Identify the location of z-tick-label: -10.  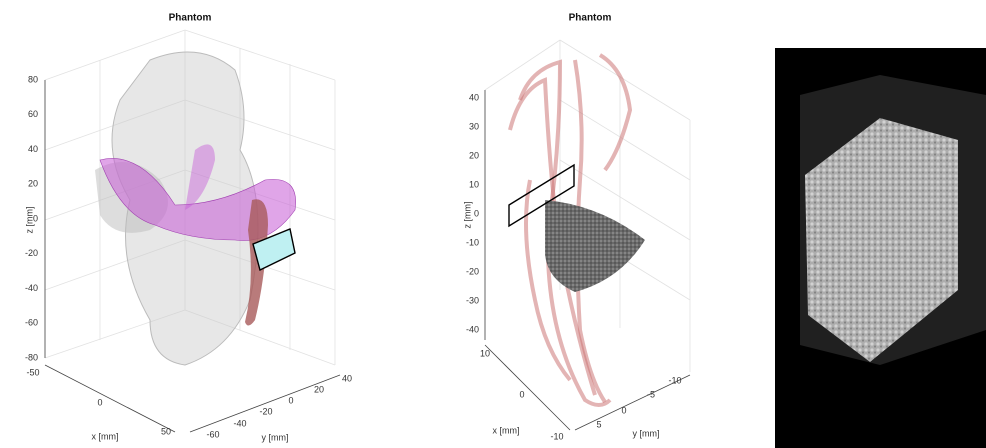
(472, 242).